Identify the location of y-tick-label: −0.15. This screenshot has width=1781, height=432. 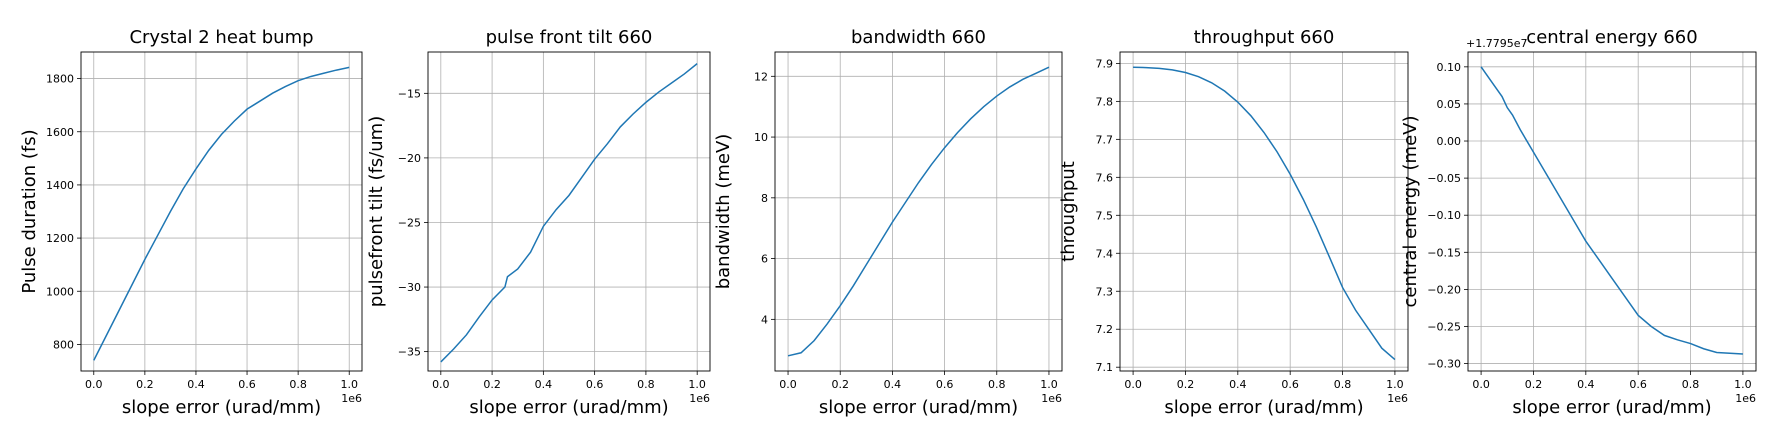
(1444, 252).